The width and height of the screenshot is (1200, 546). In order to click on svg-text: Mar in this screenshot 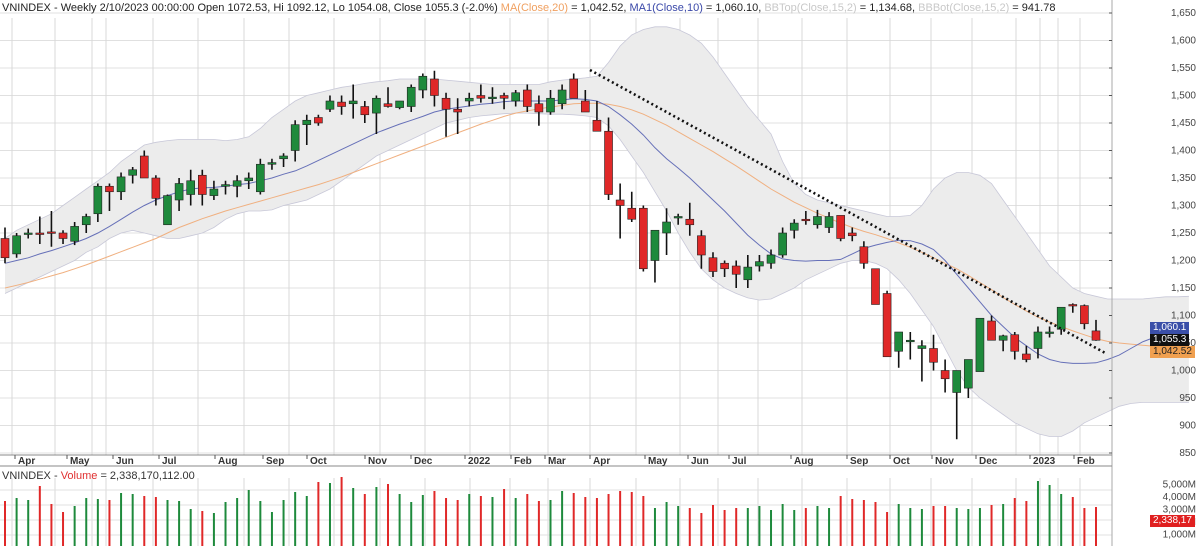, I will do `click(557, 461)`.